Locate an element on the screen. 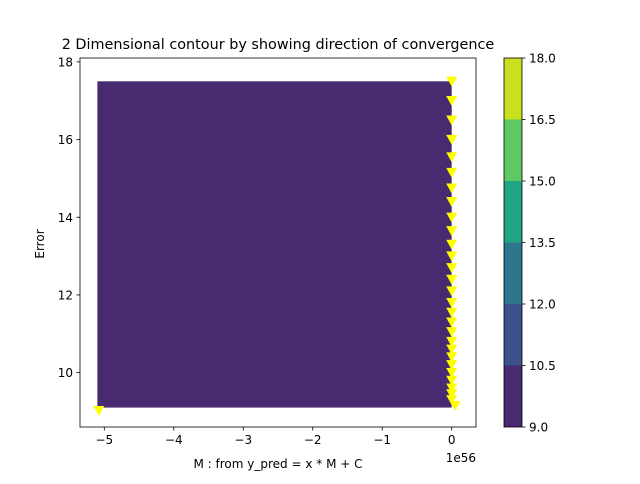 This screenshot has width=640, height=484. x-tick-label: −1 is located at coordinates (382, 440).